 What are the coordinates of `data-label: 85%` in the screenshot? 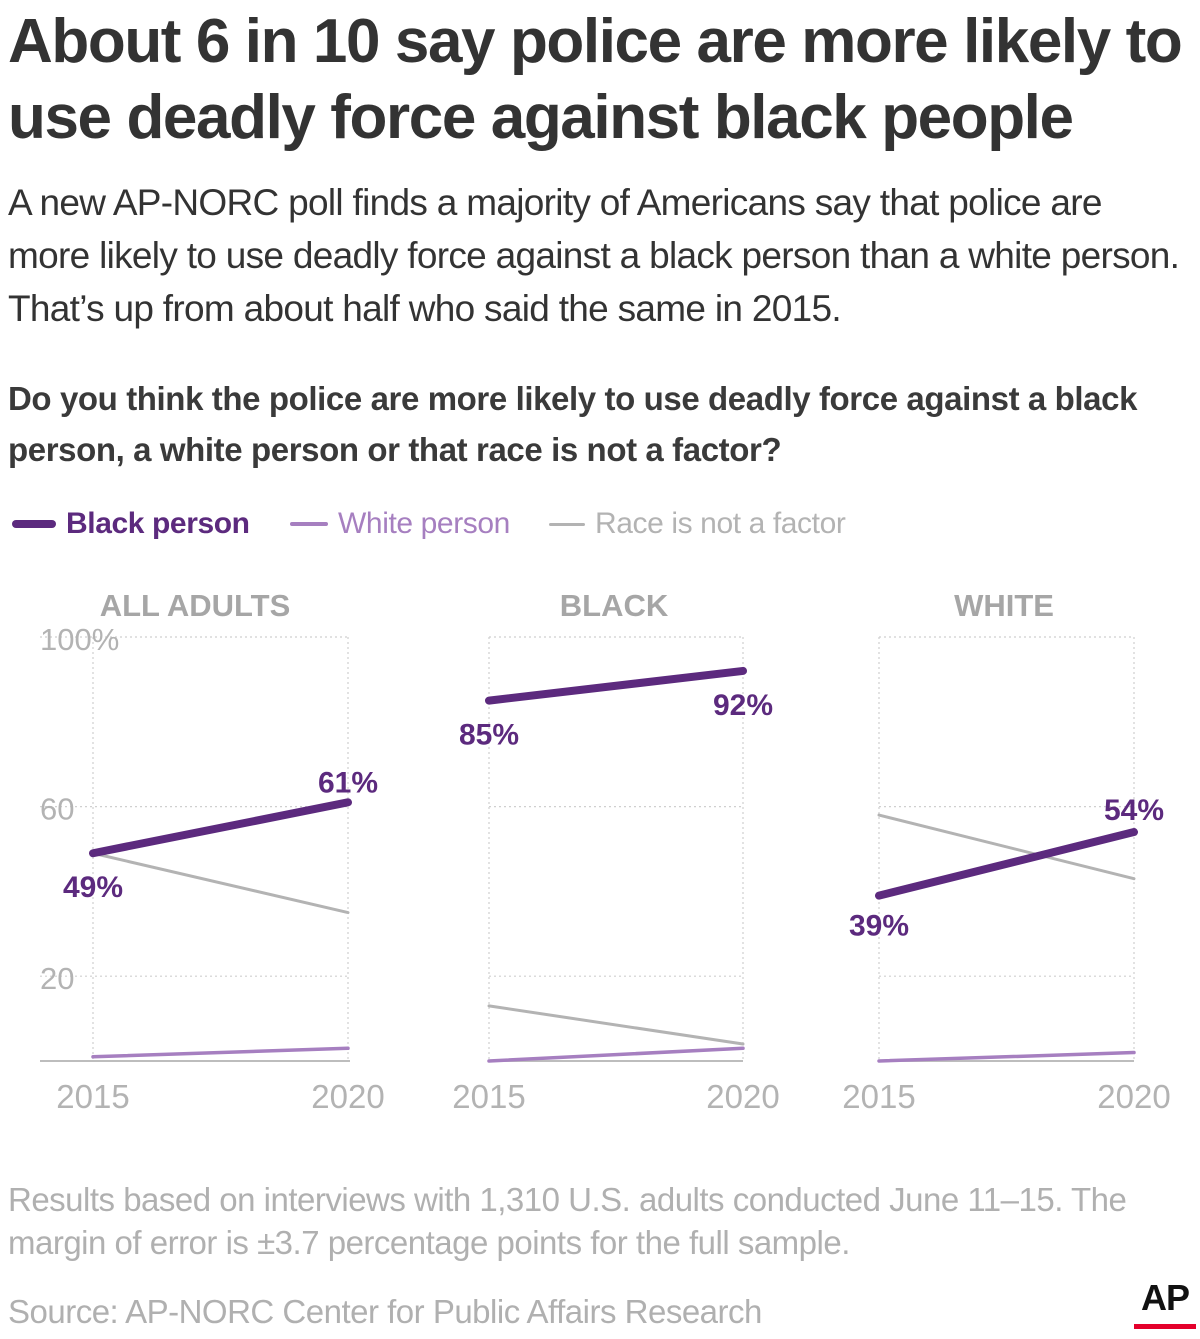 It's located at (489, 735).